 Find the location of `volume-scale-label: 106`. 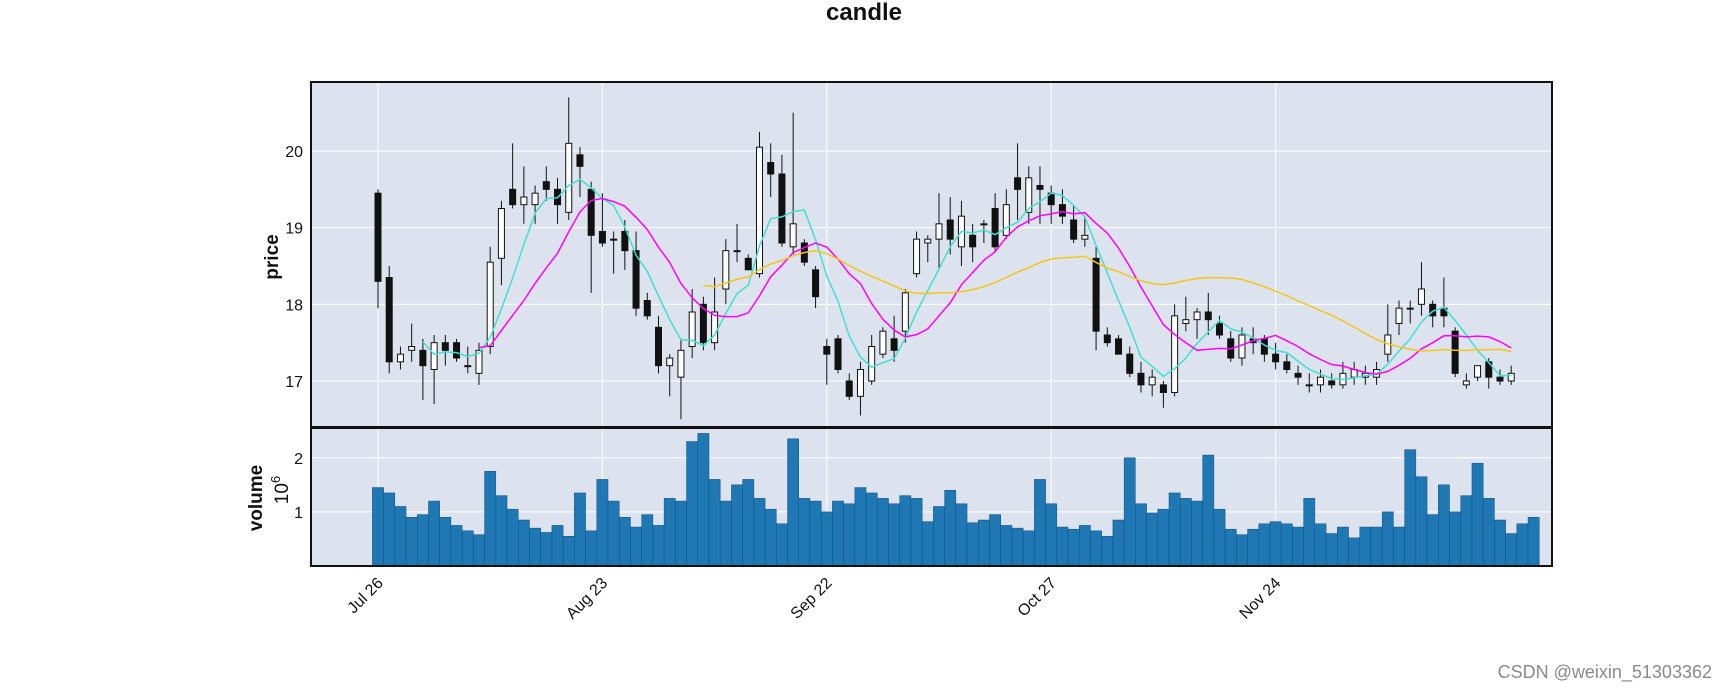

volume-scale-label: 106 is located at coordinates (280, 490).